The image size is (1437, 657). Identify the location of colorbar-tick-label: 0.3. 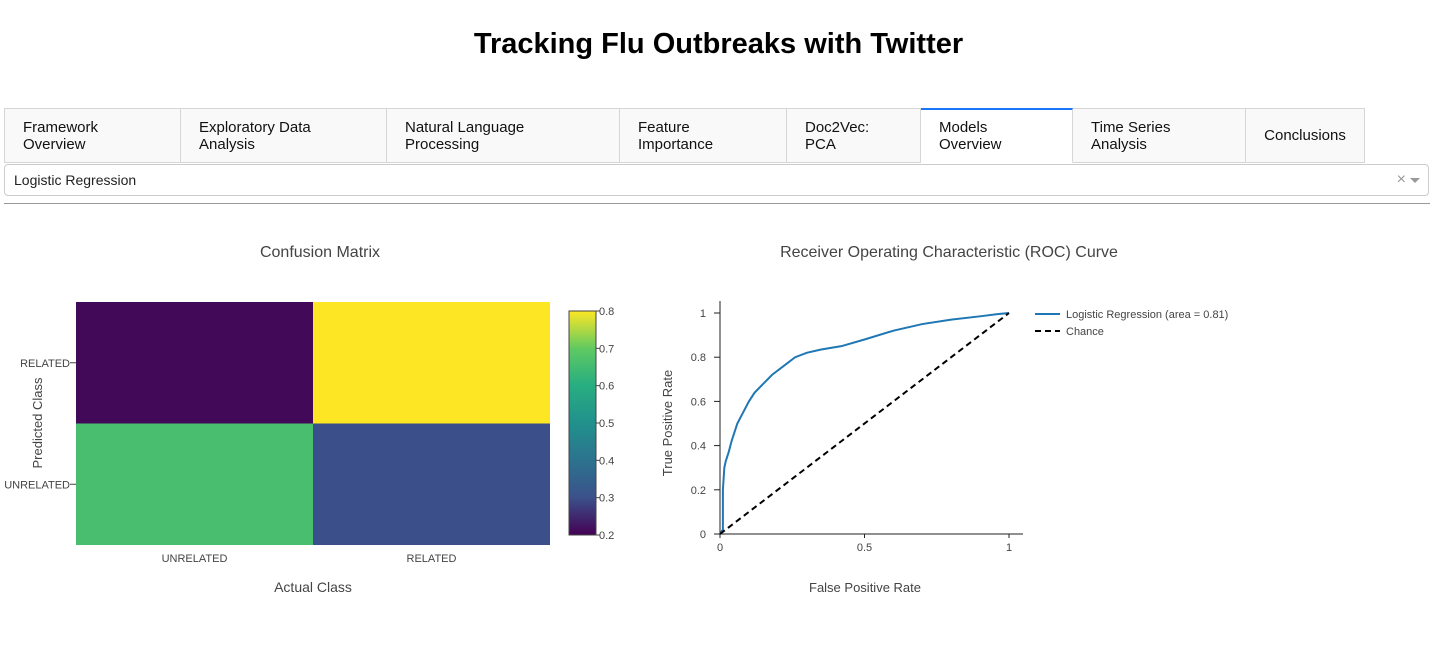
(606, 499).